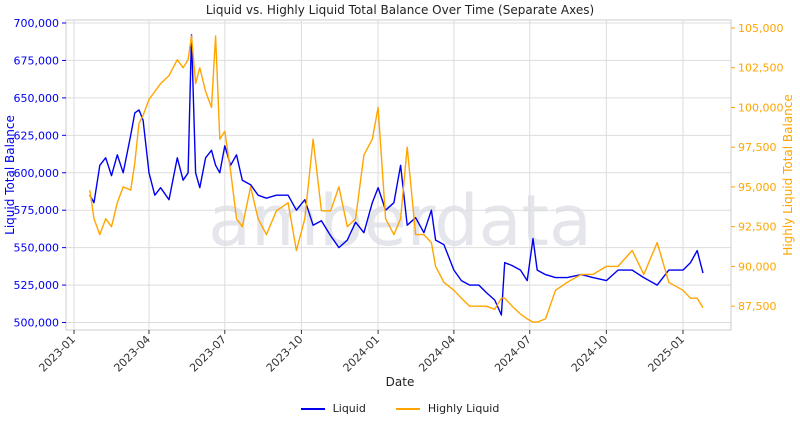  I want to click on y-left-tick-label: 525,000, so click(37, 285).